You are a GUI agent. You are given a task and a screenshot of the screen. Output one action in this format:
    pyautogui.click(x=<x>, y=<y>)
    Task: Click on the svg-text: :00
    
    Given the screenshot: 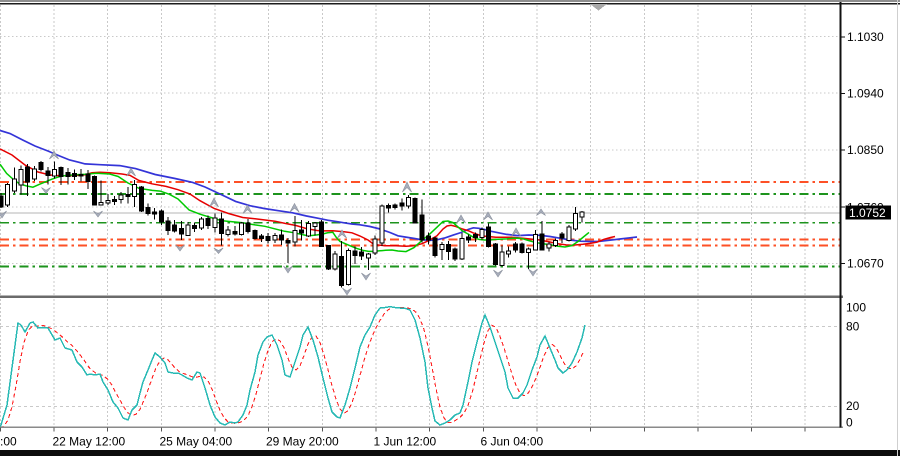 What is the action you would take?
    pyautogui.click(x=8, y=442)
    